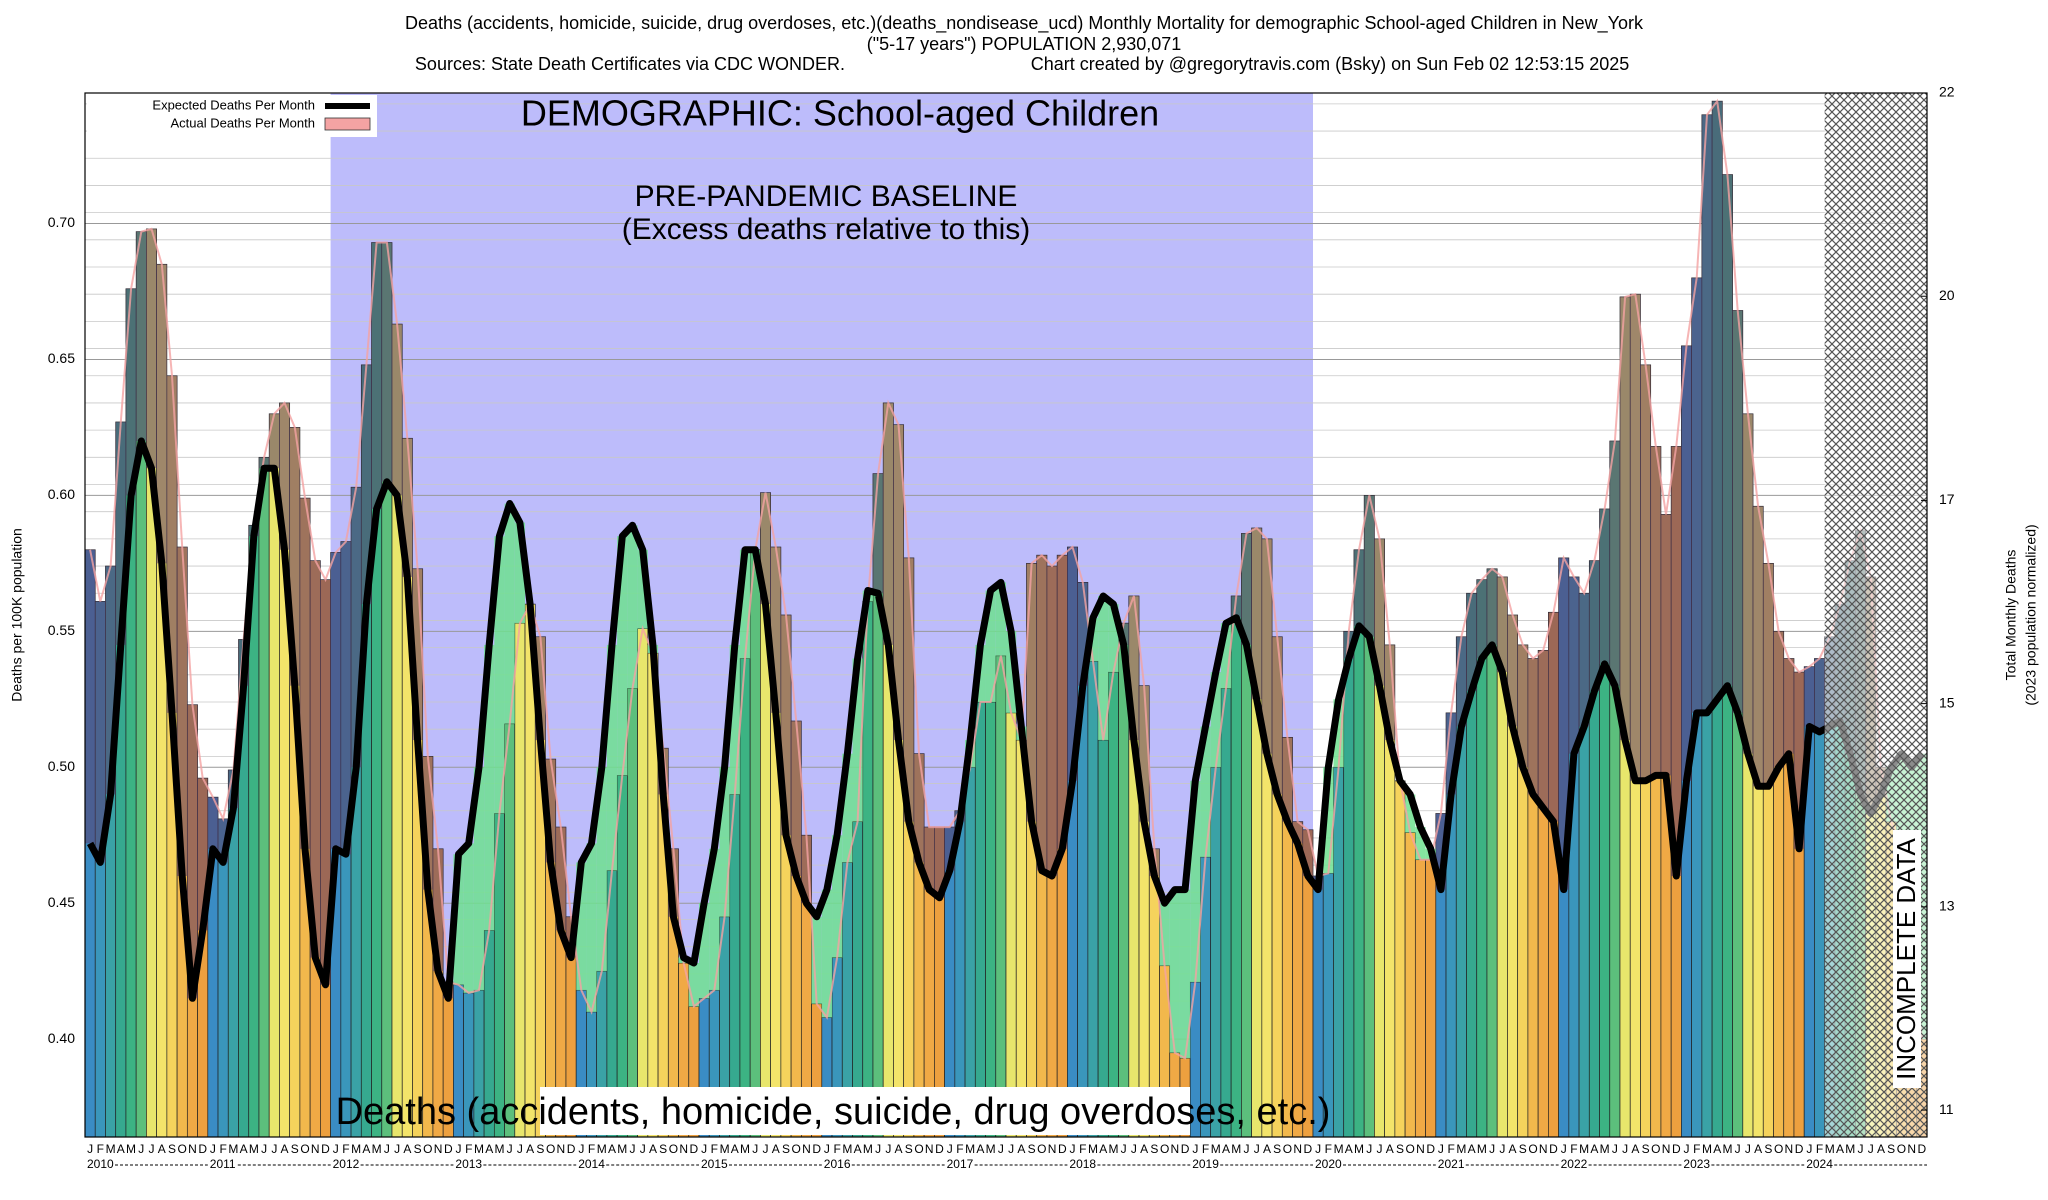 The height and width of the screenshot is (1200, 2048). Describe the element at coordinates (1205, 1164) in the screenshot. I see `year-label: 2019` at that location.